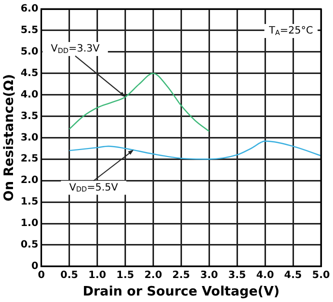  I want to click on y-tick-label: 1.5, so click(29, 202).